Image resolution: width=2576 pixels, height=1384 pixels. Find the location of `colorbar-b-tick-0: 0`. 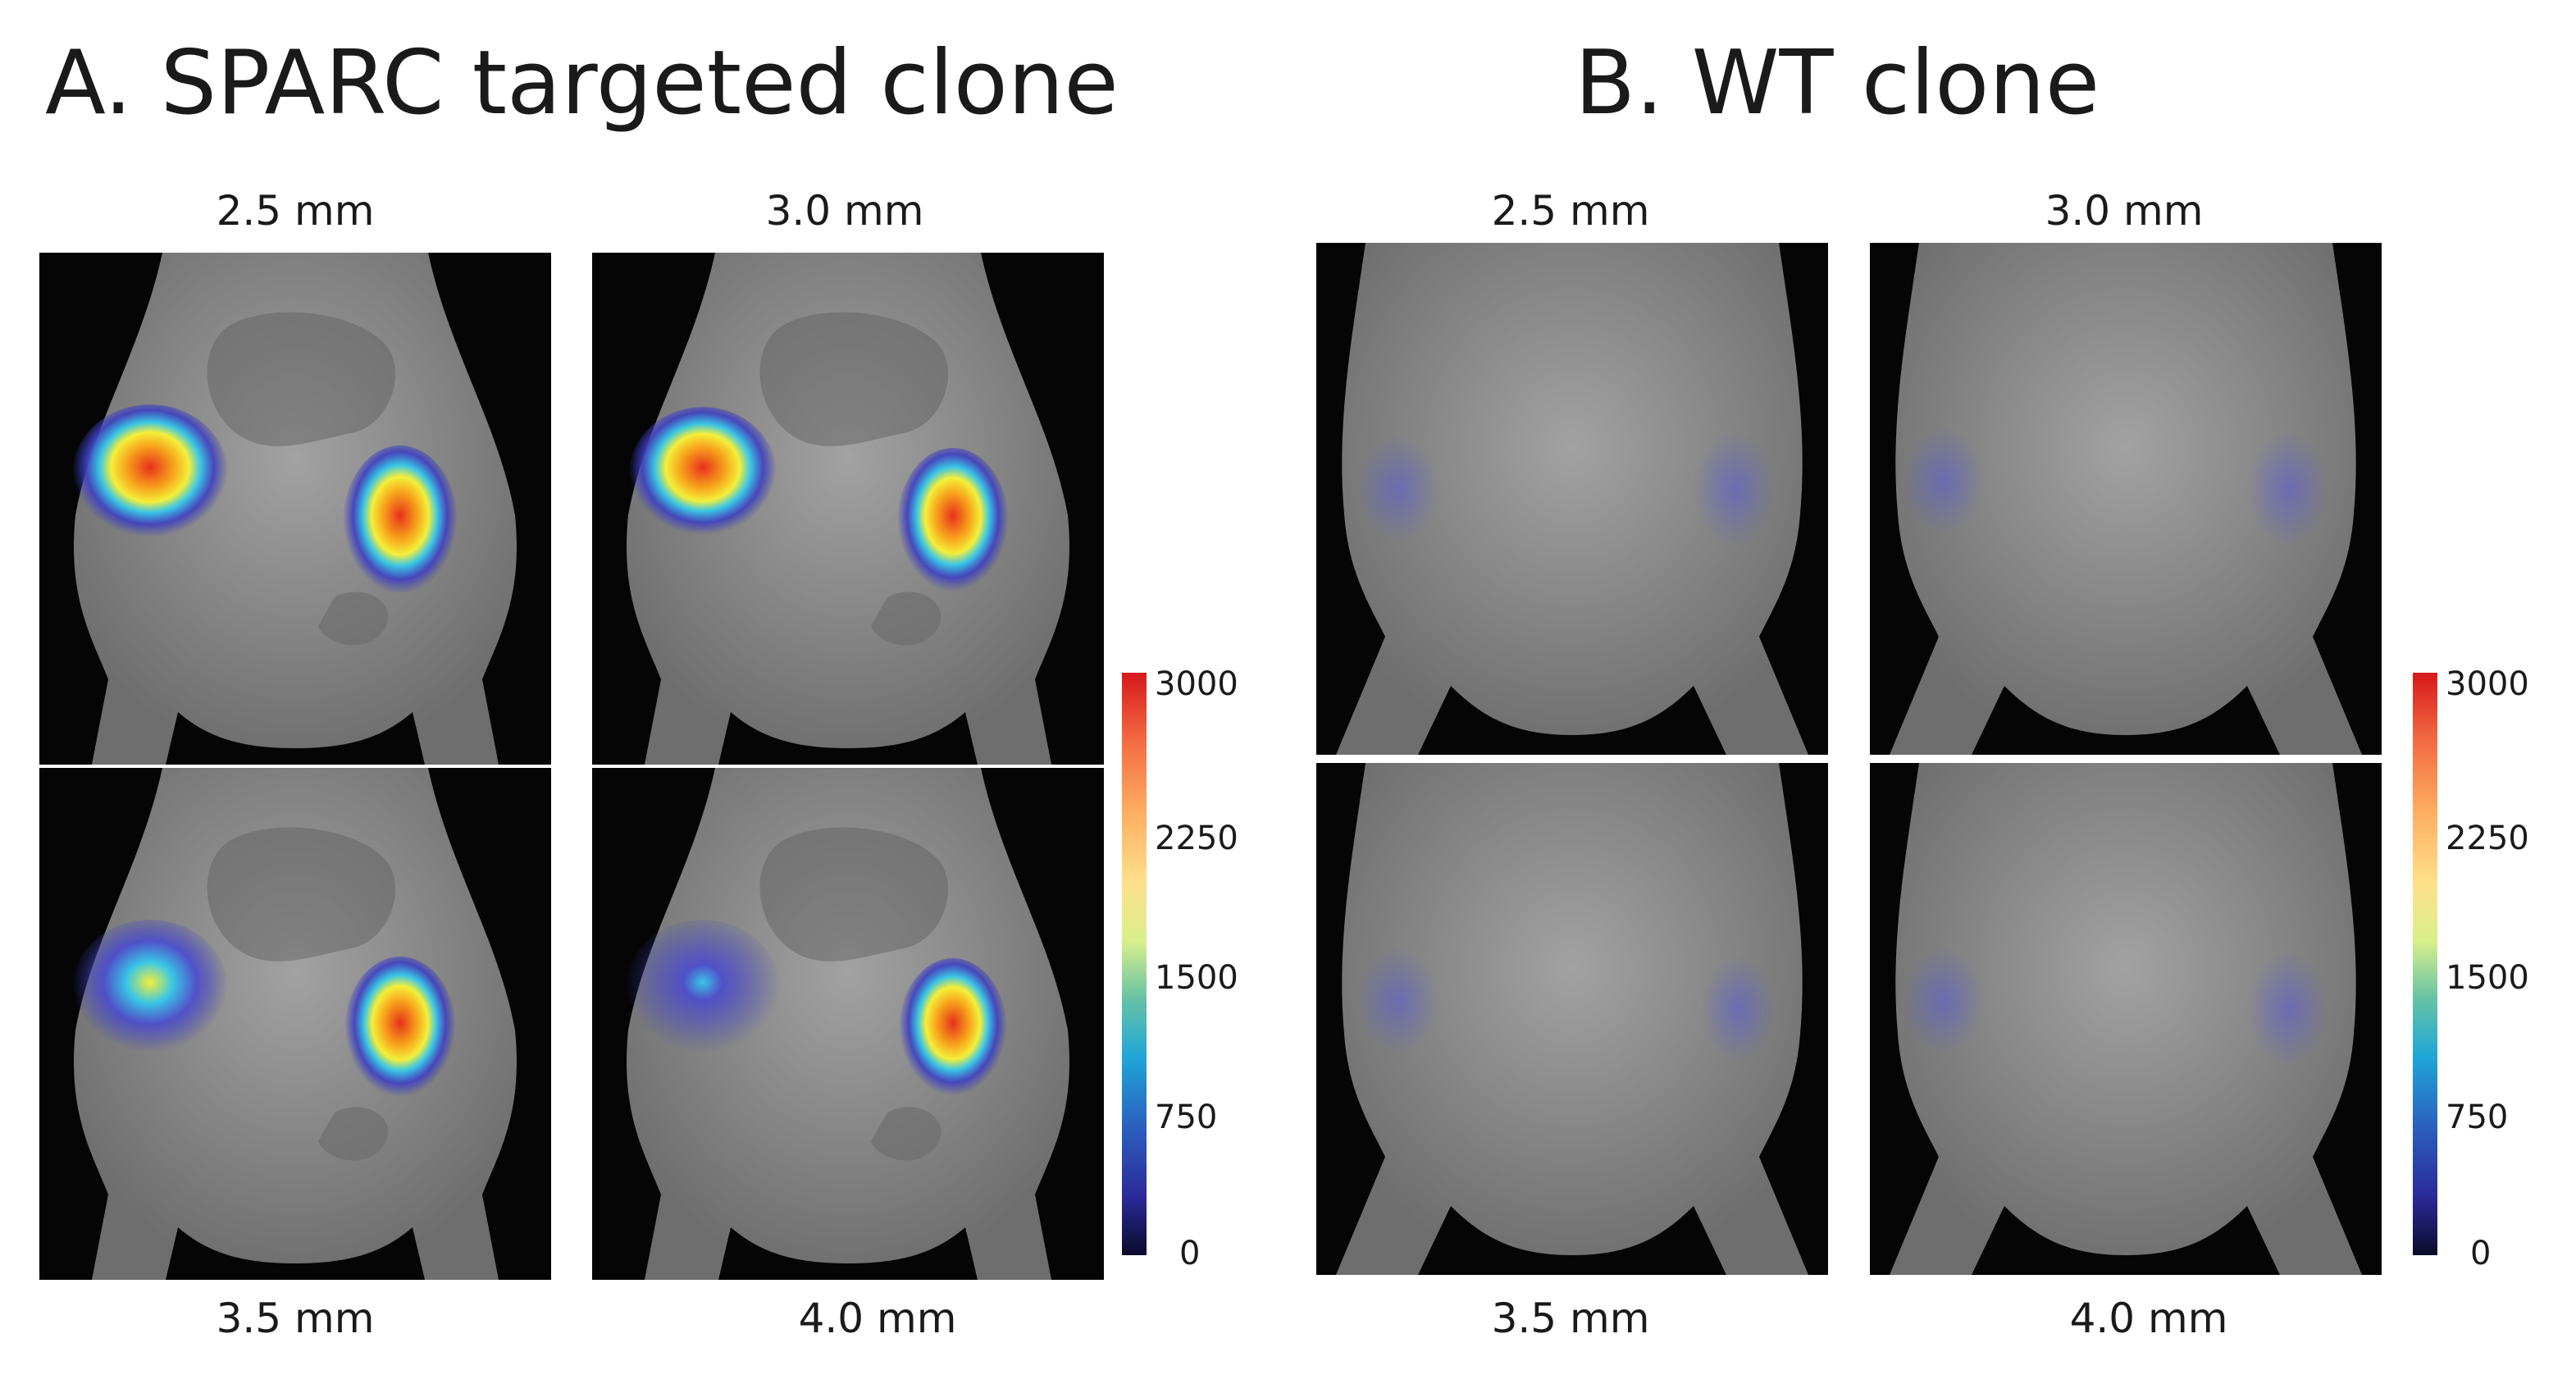

colorbar-b-tick-0: 0 is located at coordinates (2481, 1253).